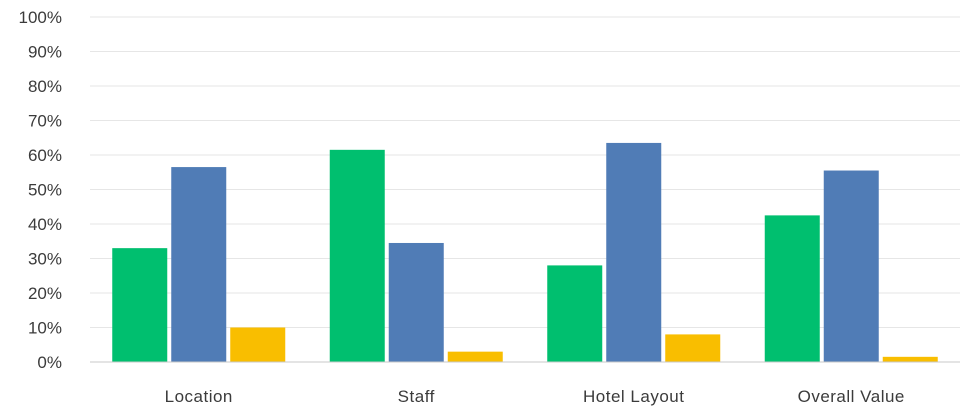 This screenshot has height=414, width=967. I want to click on y-tick-label: 90%, so click(45, 52).